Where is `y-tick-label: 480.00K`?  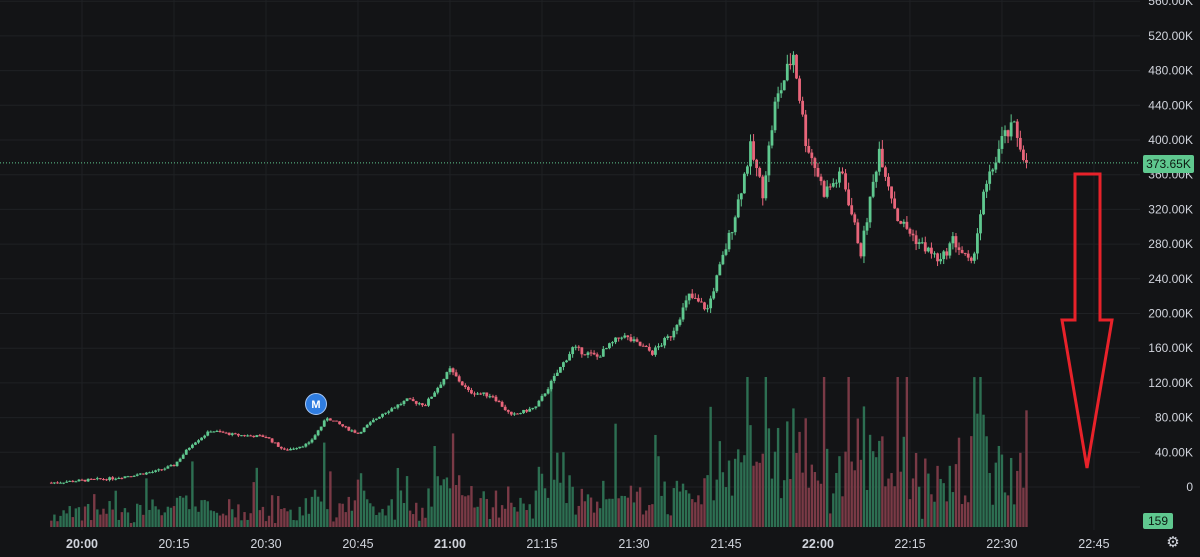
y-tick-label: 480.00K is located at coordinates (1170, 71).